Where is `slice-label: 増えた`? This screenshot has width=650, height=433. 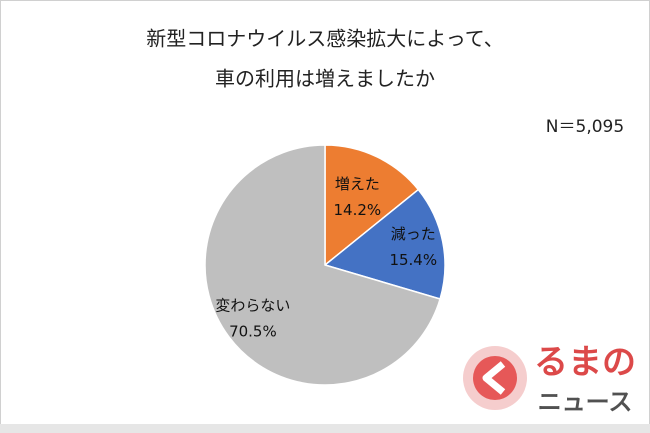
slice-label: 増えた is located at coordinates (357, 184).